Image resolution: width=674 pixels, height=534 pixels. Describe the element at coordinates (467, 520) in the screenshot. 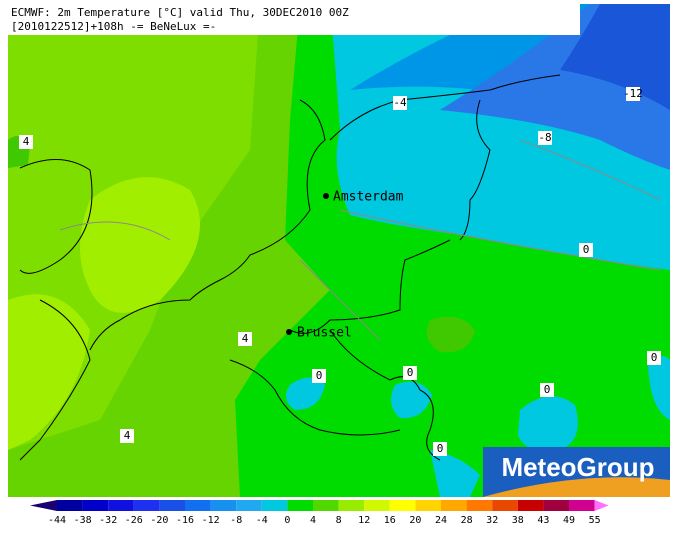

I see `colorbar-tick-label: 28` at that location.